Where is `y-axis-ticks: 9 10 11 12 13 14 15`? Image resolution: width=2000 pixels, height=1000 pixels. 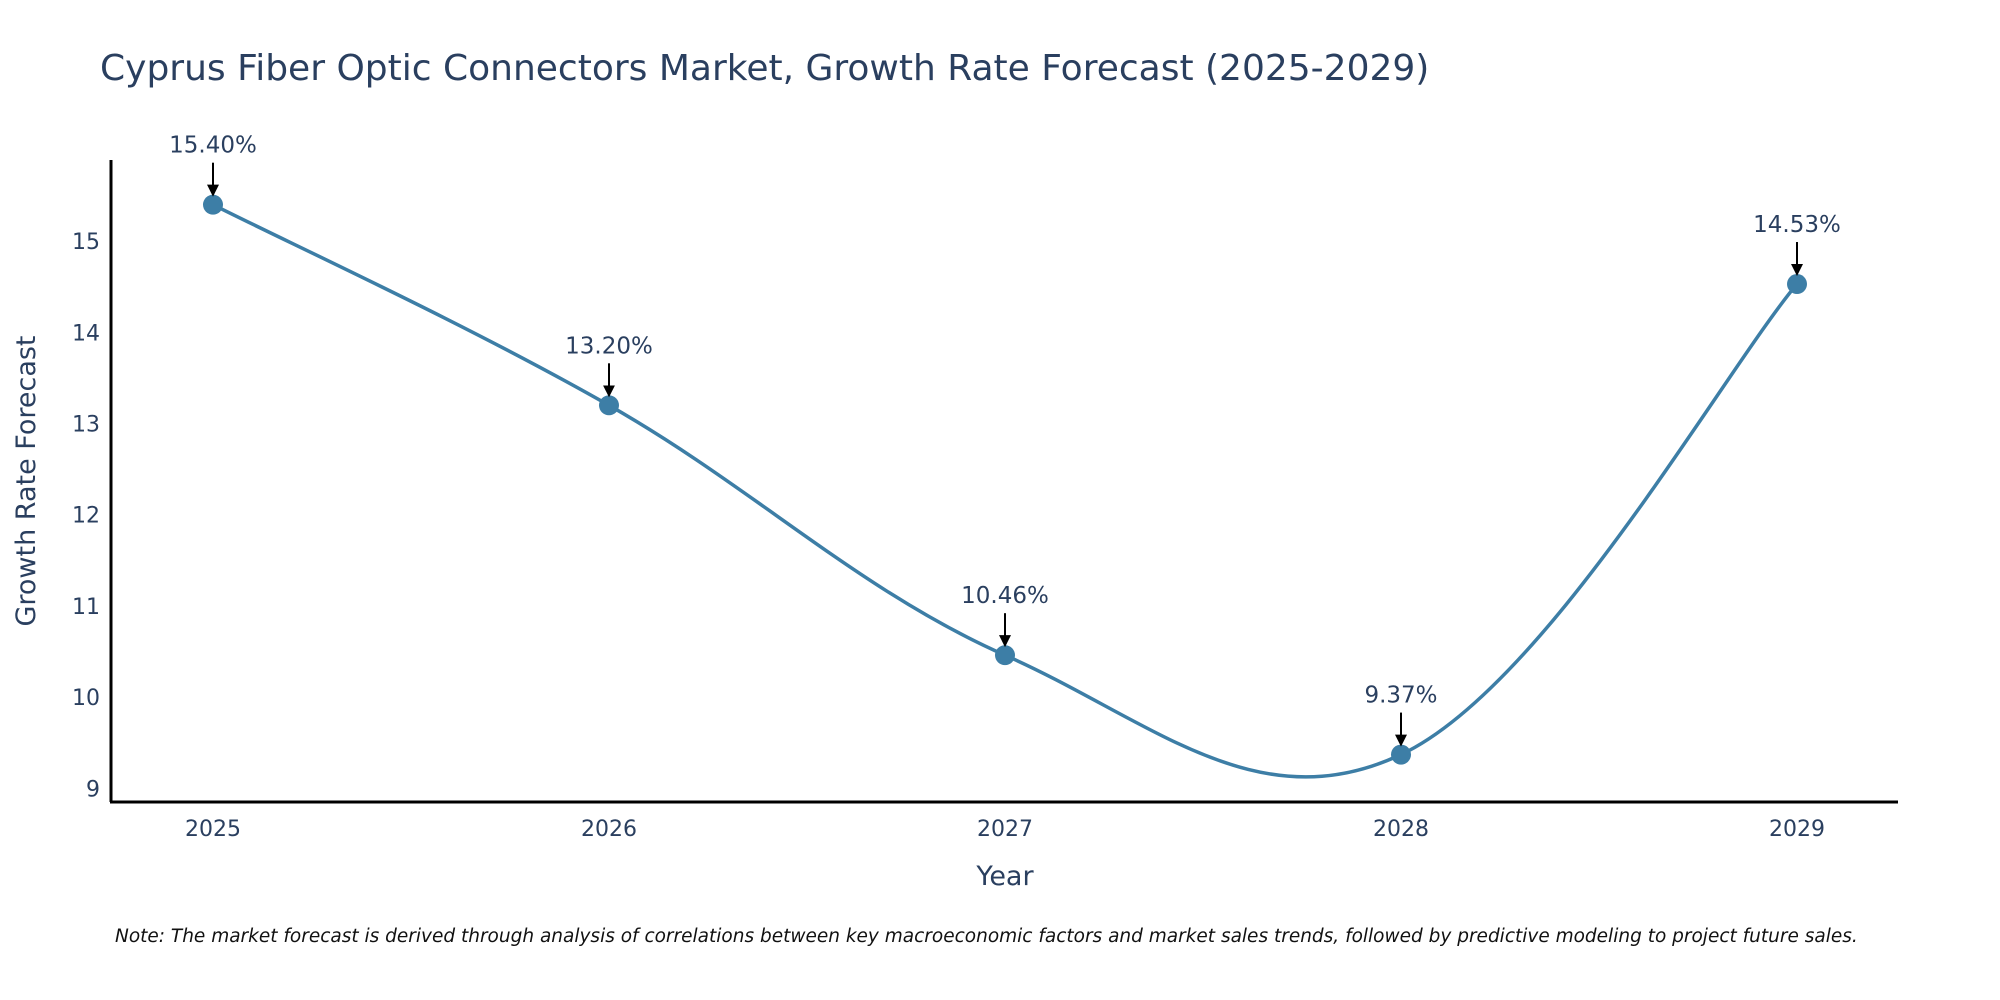 y-axis-ticks: 9 10 11 12 13 14 15 is located at coordinates (86, 516).